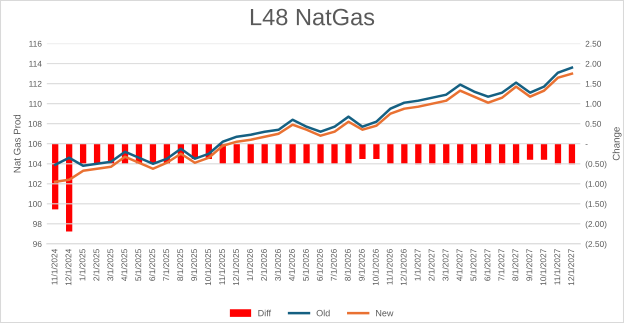  I want to click on x-tick-label: 5/1/2027, so click(473, 265).